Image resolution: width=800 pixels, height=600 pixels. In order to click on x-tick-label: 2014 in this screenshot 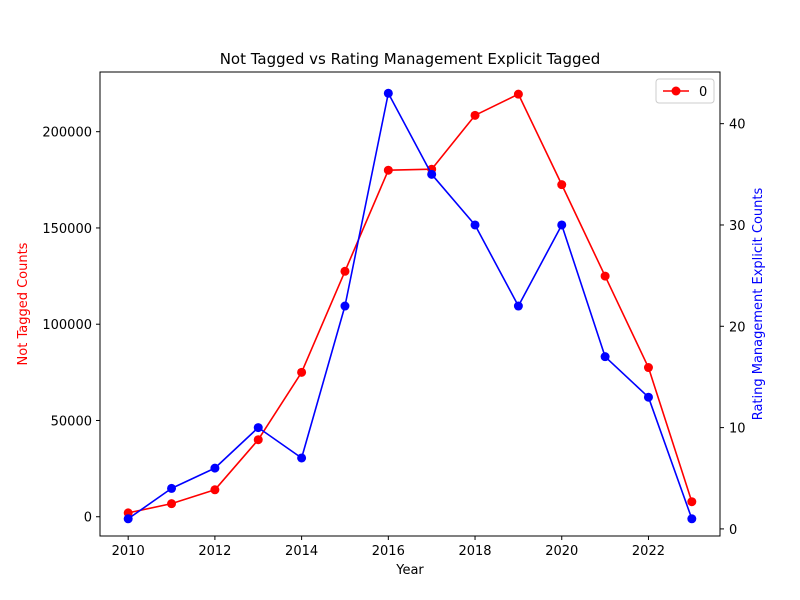, I will do `click(301, 551)`.